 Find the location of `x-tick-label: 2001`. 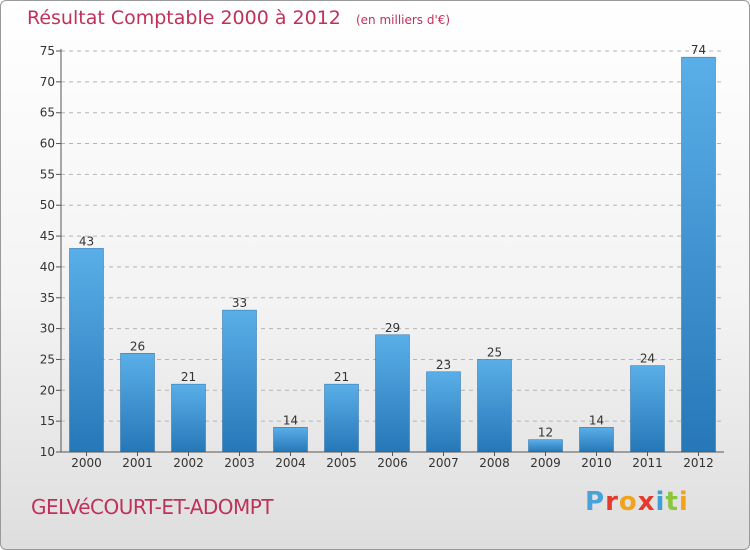

x-tick-label: 2001 is located at coordinates (137, 463).